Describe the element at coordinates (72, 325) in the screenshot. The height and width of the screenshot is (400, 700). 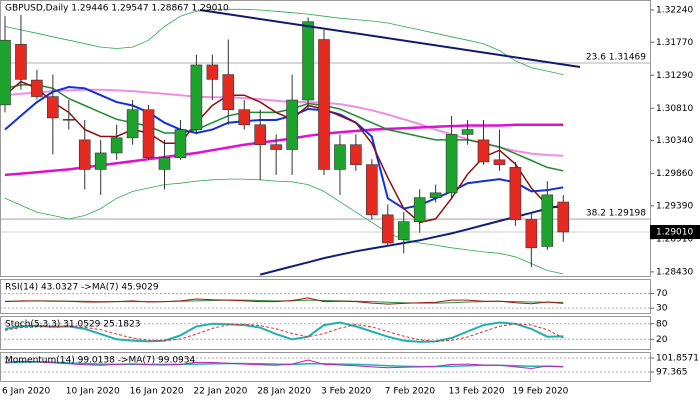
I see `panel-title: Stoch(5,3,3) 31.0529 25.1823` at that location.